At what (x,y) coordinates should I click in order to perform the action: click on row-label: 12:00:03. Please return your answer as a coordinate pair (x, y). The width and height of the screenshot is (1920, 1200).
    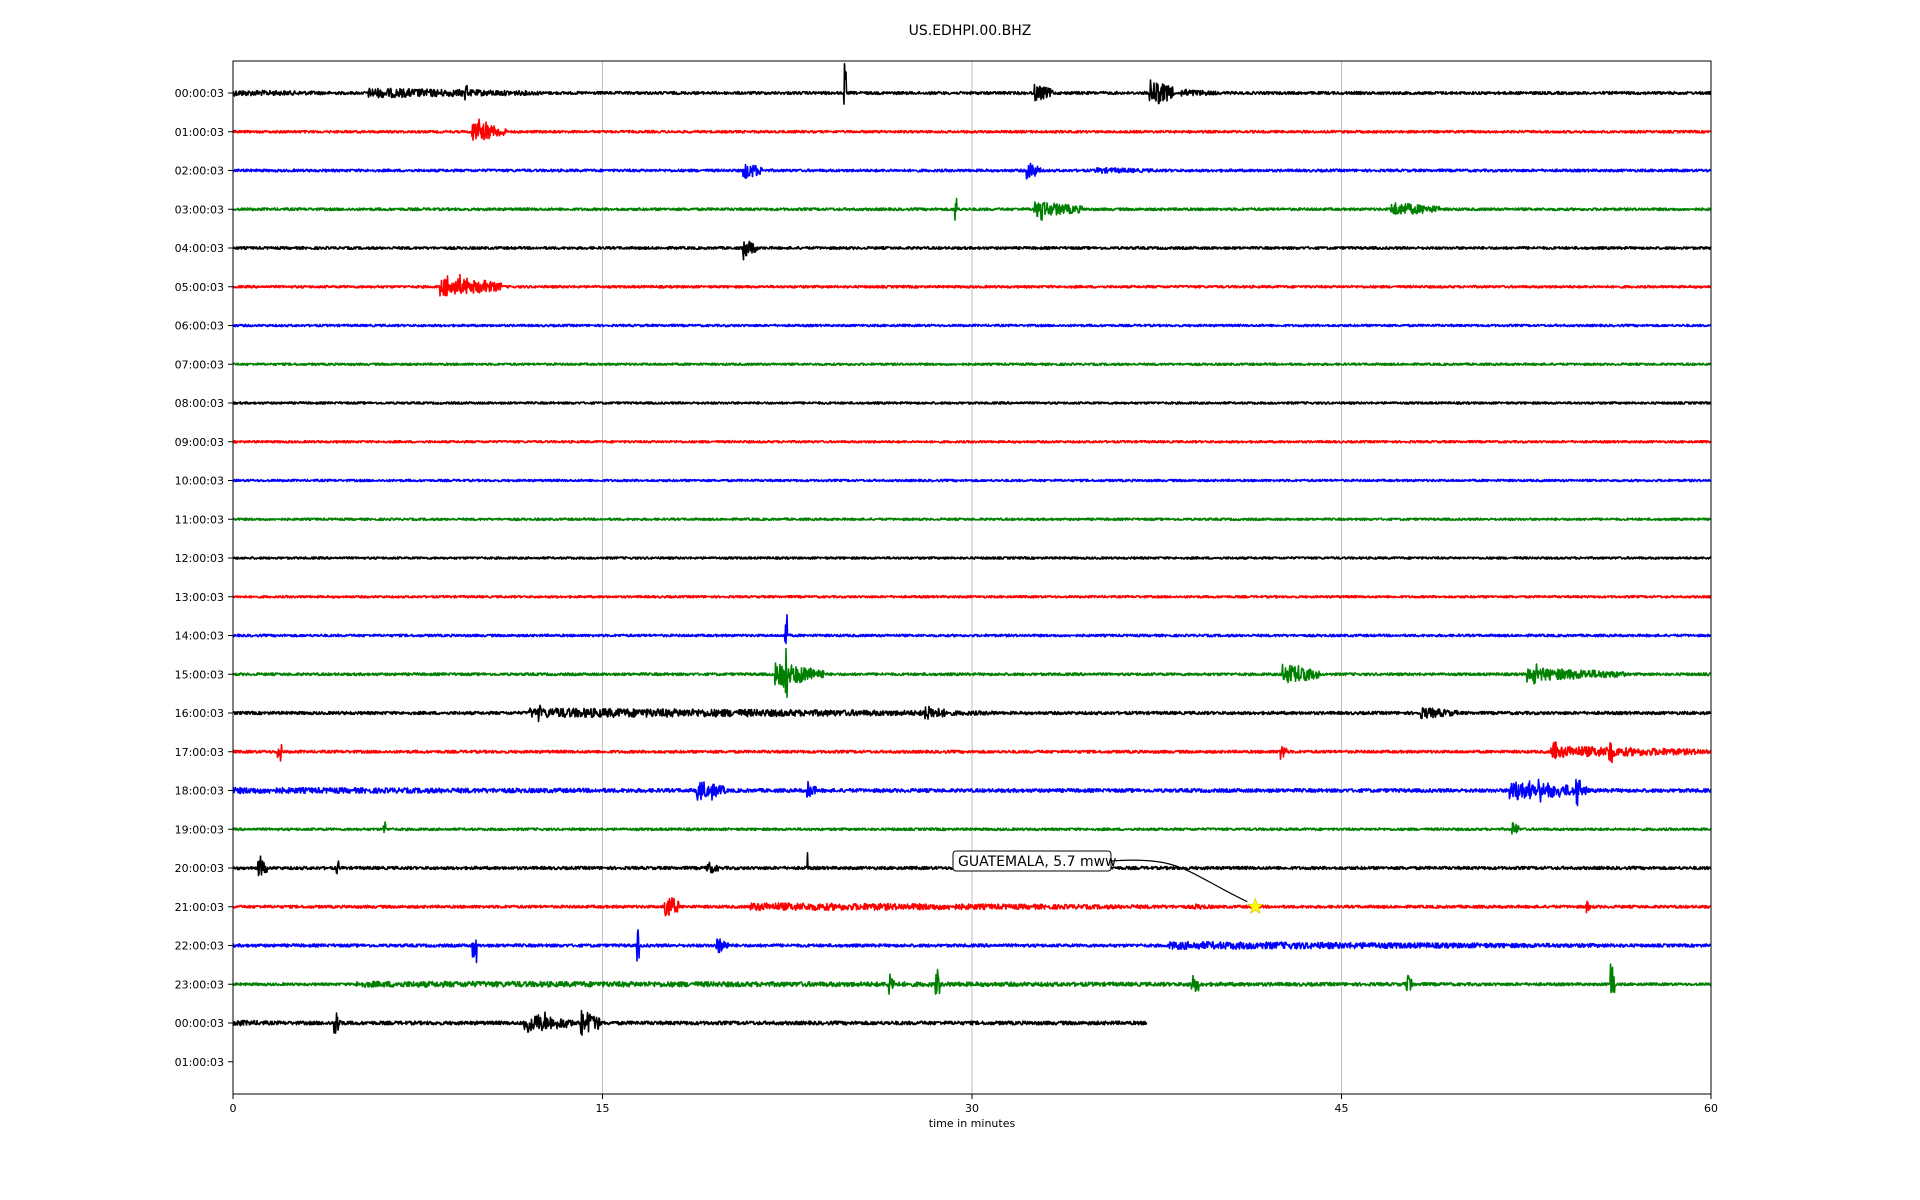
    Looking at the image, I should click on (199, 558).